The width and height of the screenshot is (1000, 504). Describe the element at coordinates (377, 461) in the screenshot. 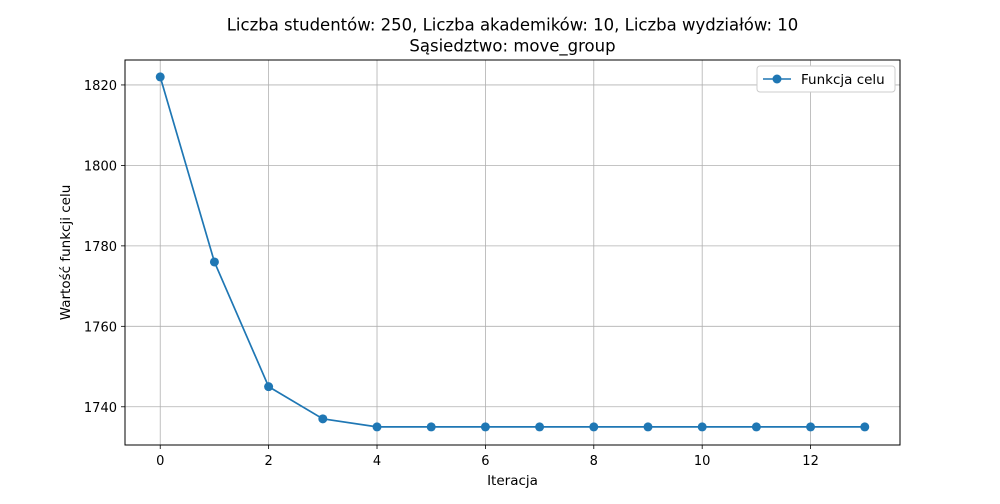

I see `x-tick-label: 4` at that location.